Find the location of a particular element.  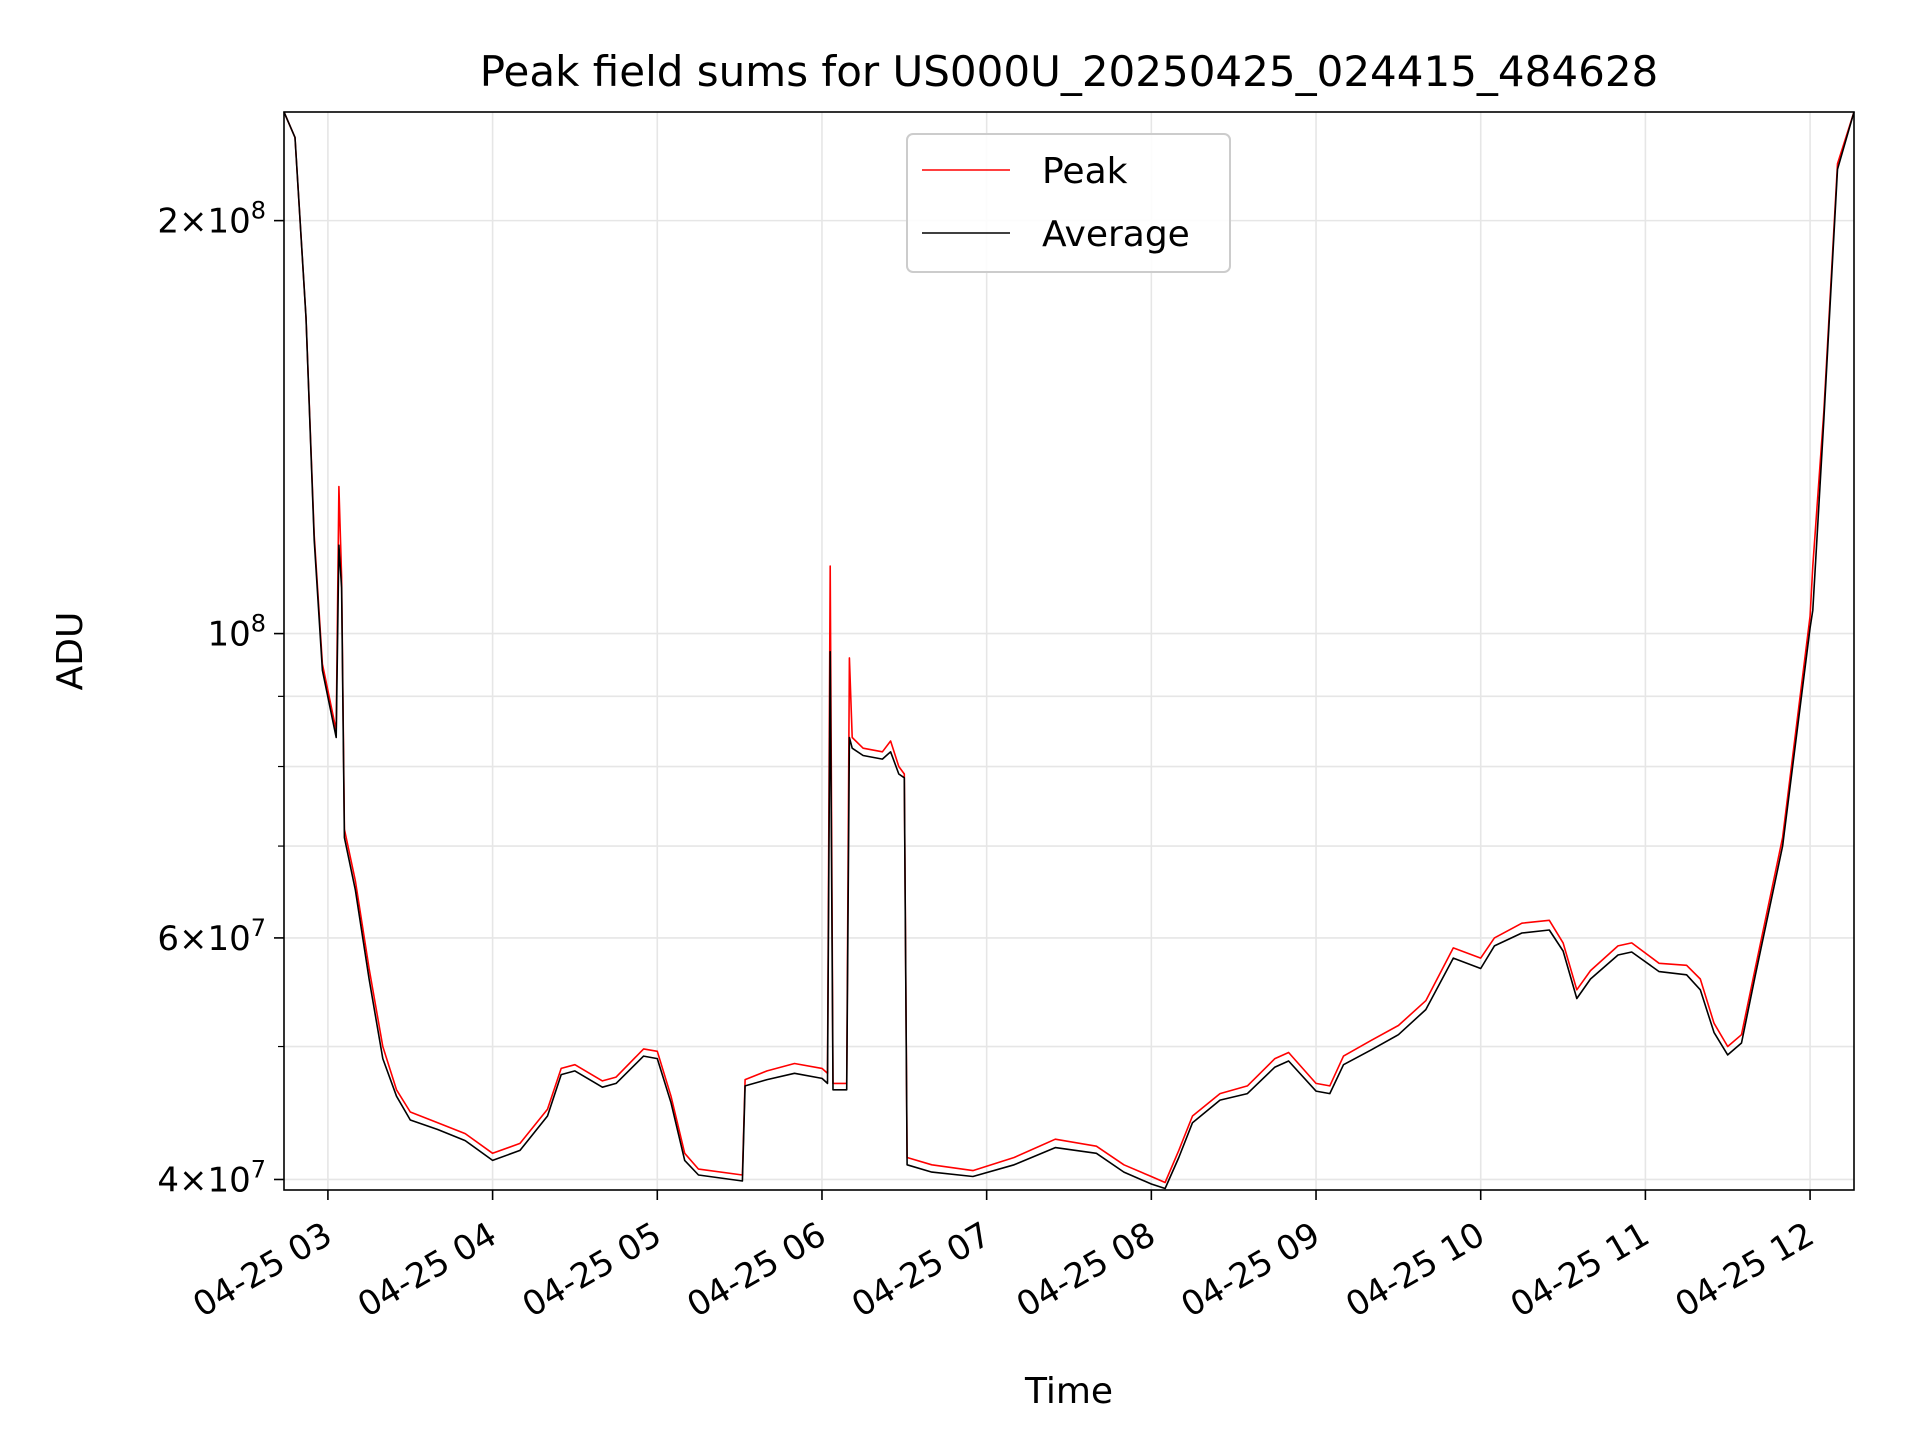

y-tick-mantissa: 2×10 is located at coordinates (203, 222).